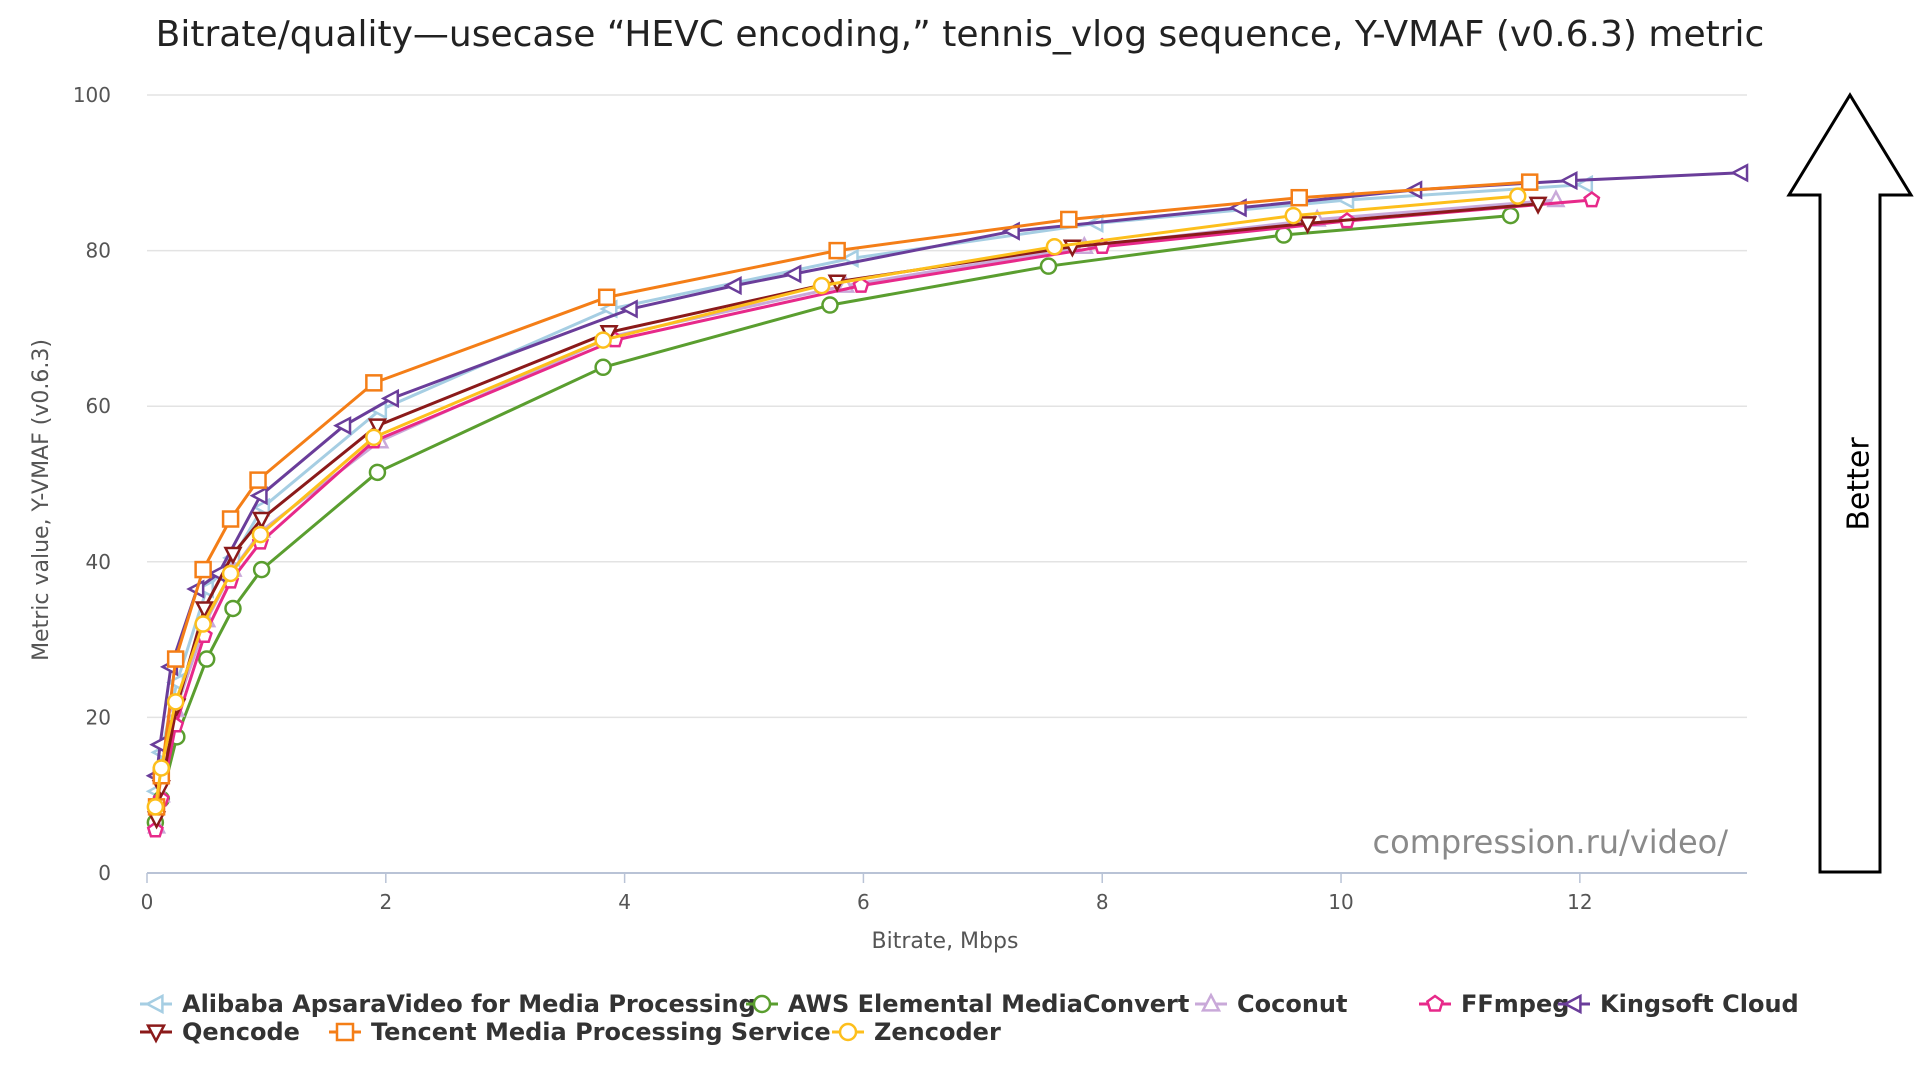 The height and width of the screenshot is (1080, 1920). I want to click on legend-item: Coconut, so click(1271, 1004).